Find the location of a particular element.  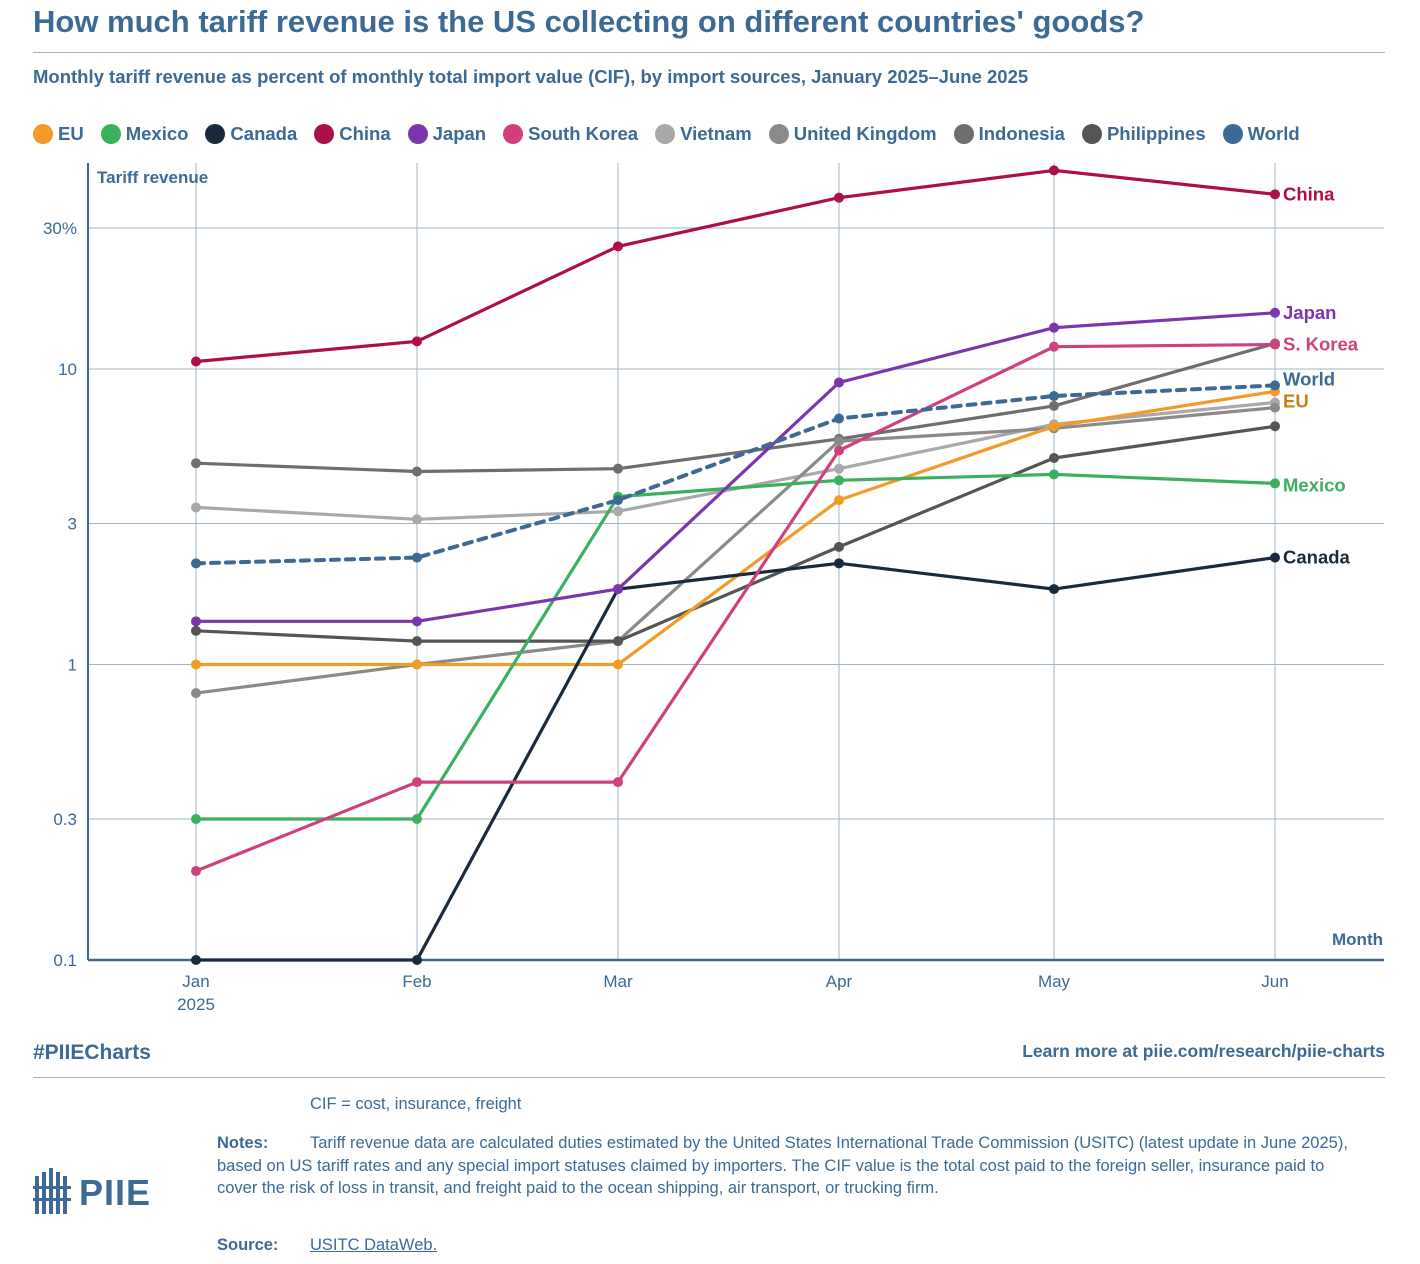

series-line-philippines is located at coordinates (735, 533).